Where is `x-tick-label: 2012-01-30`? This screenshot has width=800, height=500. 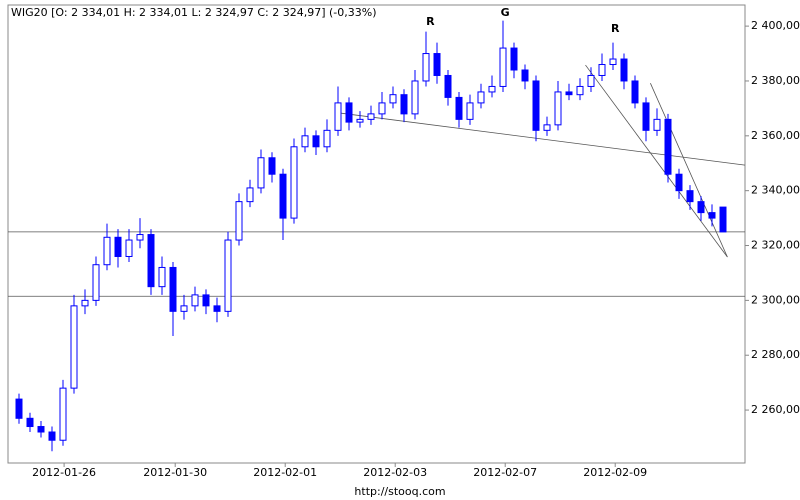
x-tick-label: 2012-01-30 is located at coordinates (175, 472).